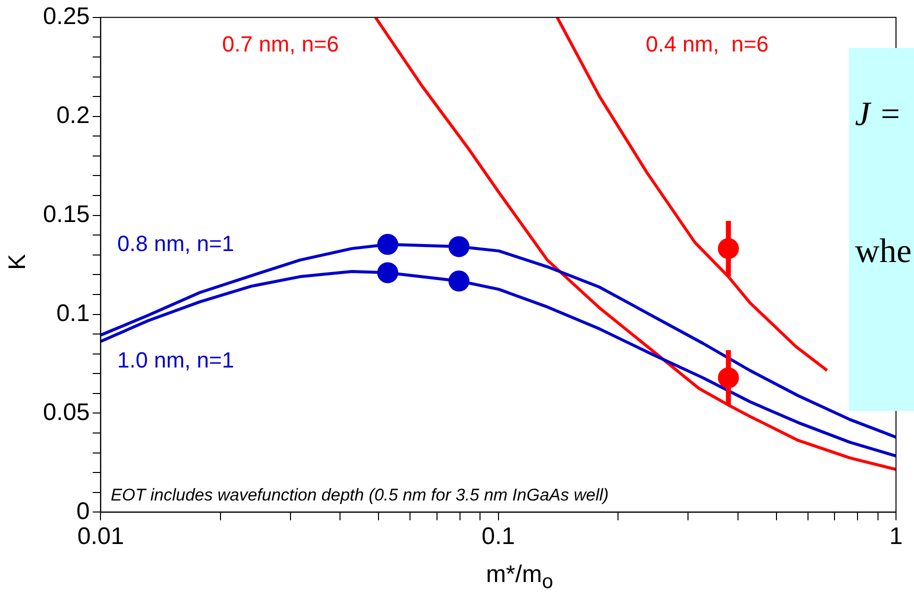  What do you see at coordinates (878, 115) in the screenshot?
I see `annotation: J =` at bounding box center [878, 115].